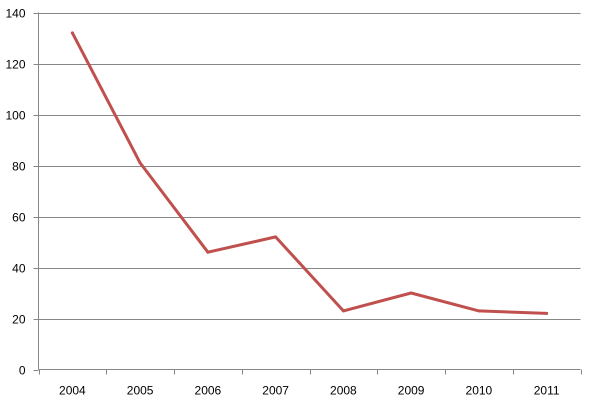  Describe the element at coordinates (72, 33) in the screenshot. I see `data-point-2004` at that location.